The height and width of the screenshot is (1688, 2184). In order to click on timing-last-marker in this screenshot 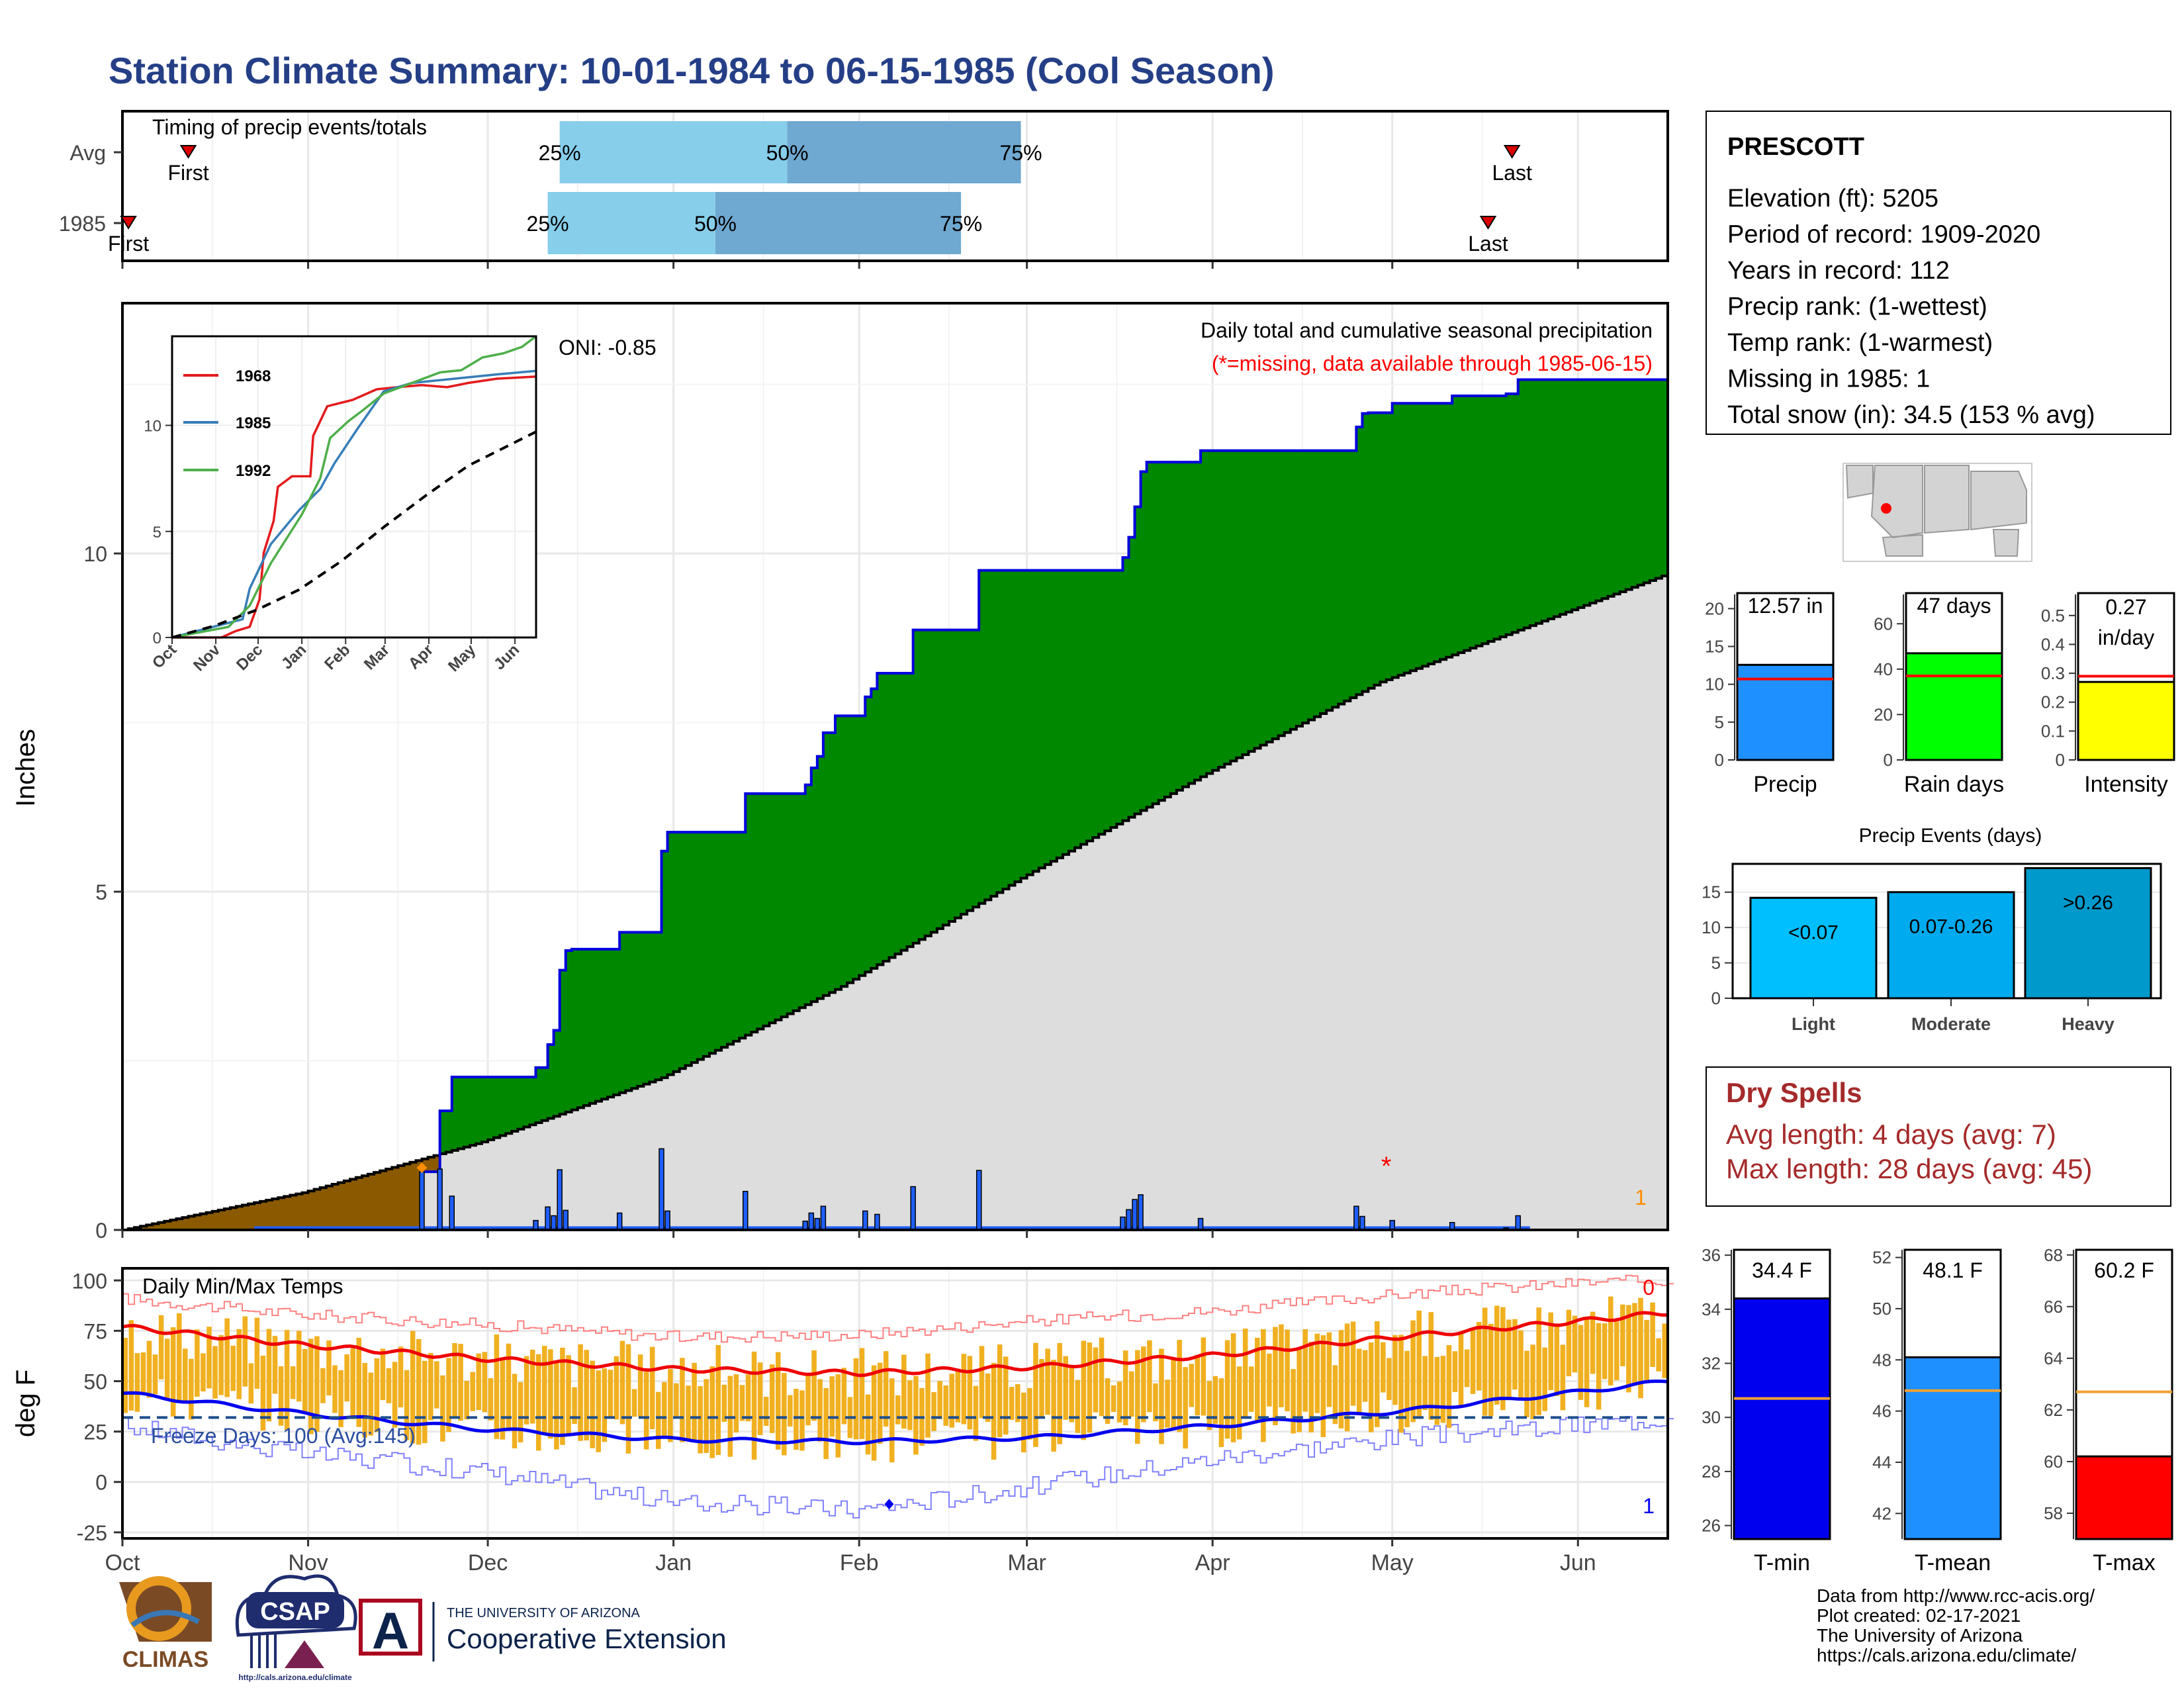, I will do `click(1488, 223)`.